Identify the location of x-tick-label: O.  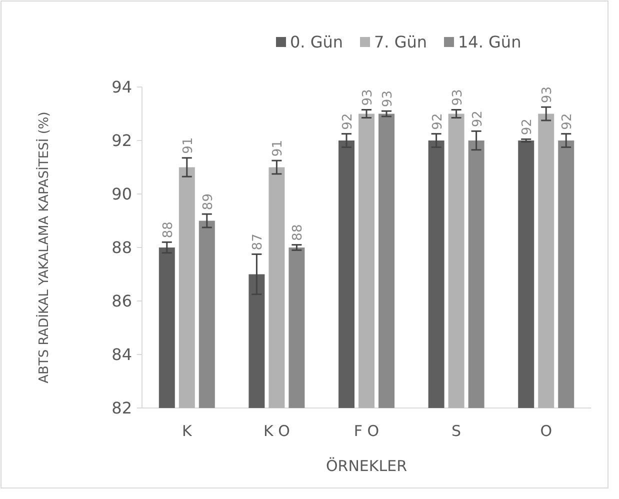
(546, 431).